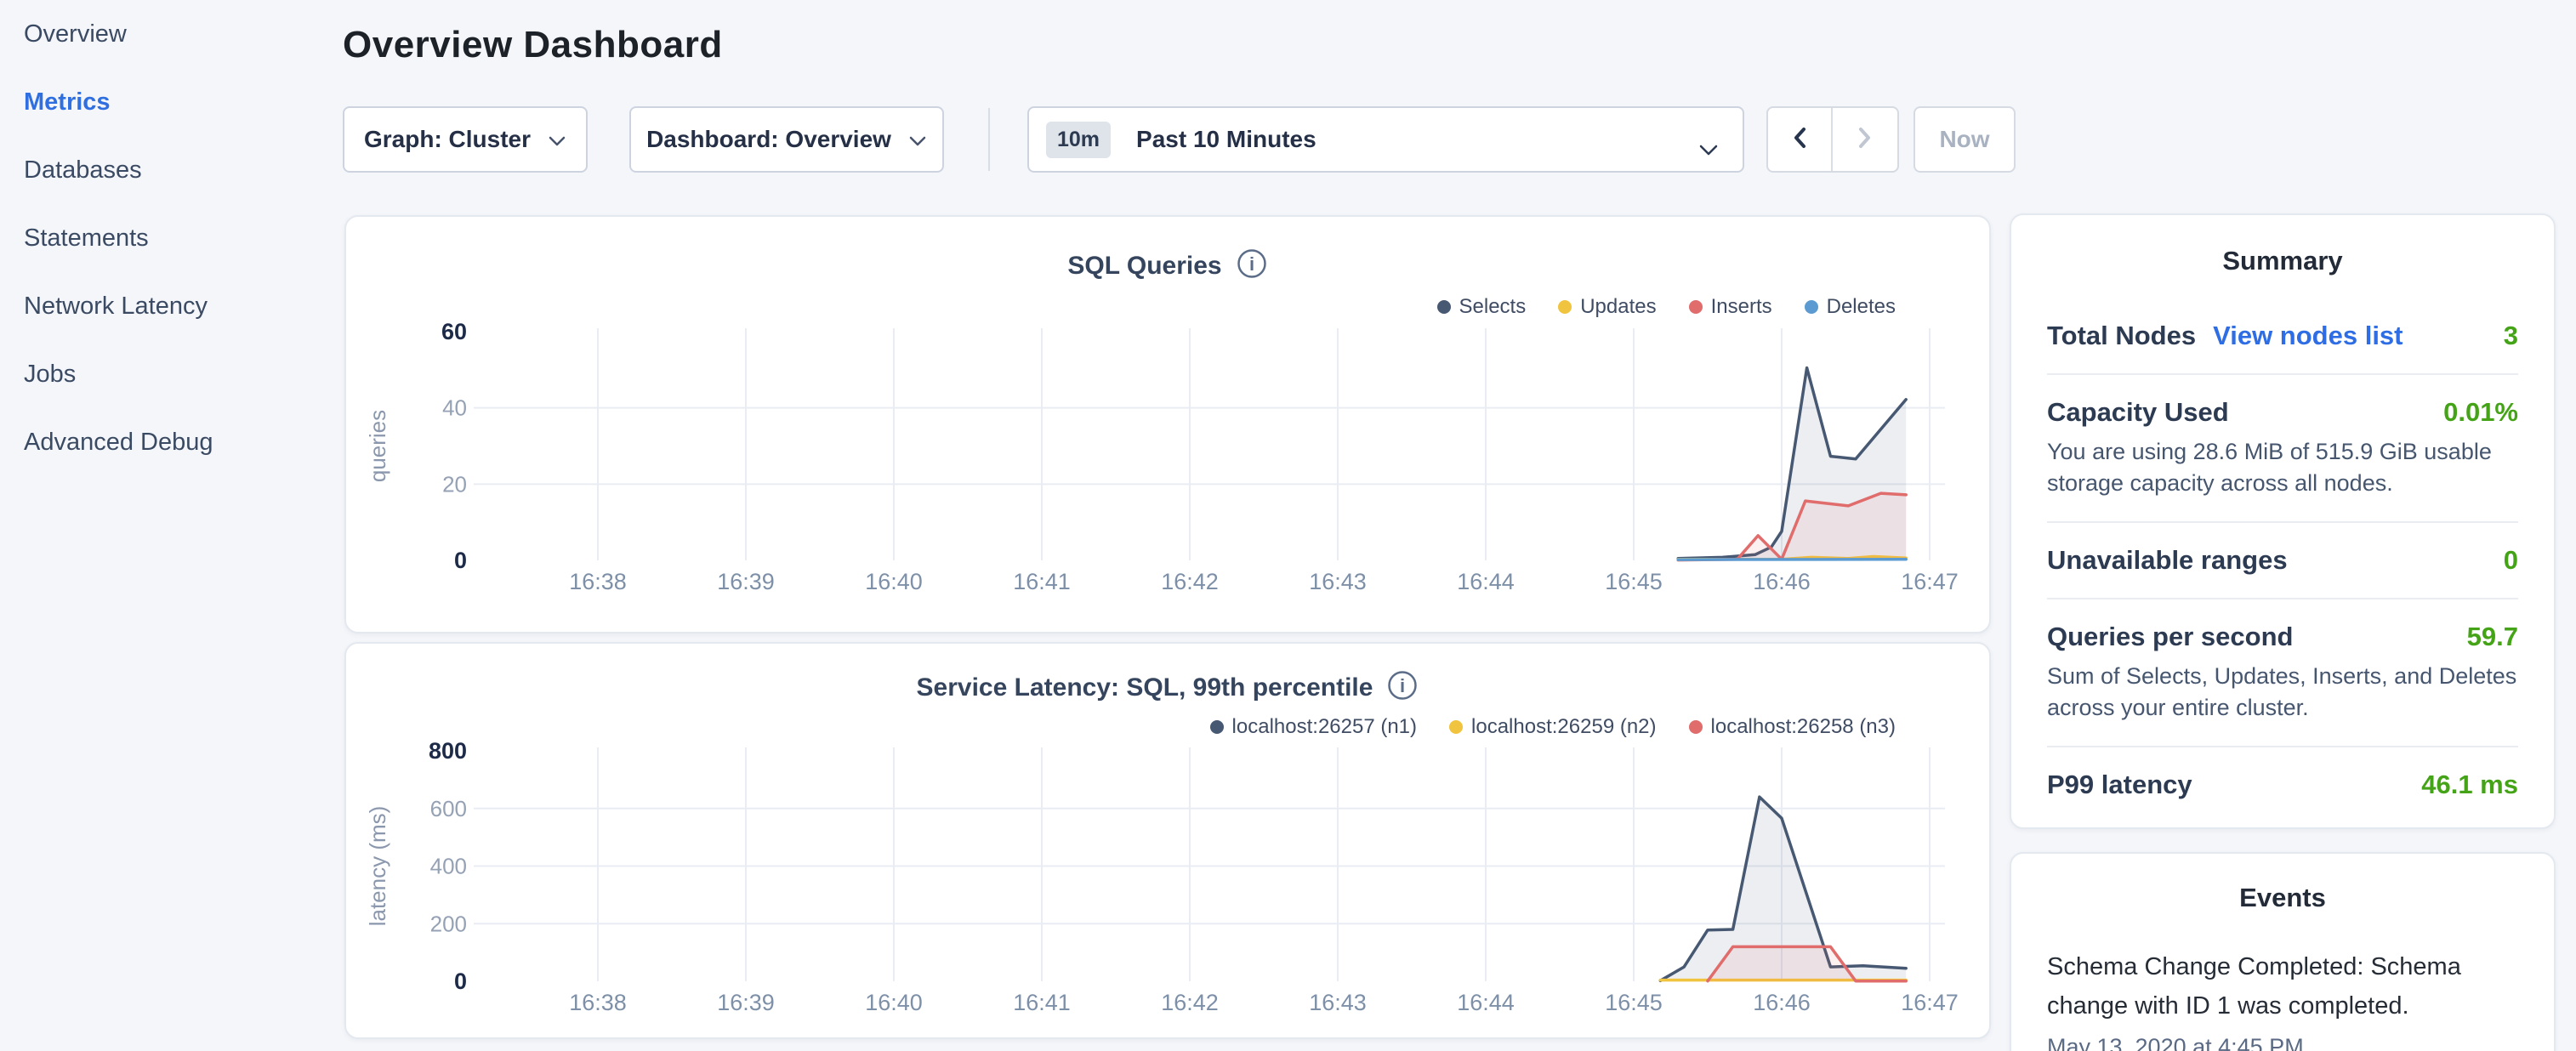 Image resolution: width=2576 pixels, height=1051 pixels. Describe the element at coordinates (448, 867) in the screenshot. I see `svg-text: 400` at that location.